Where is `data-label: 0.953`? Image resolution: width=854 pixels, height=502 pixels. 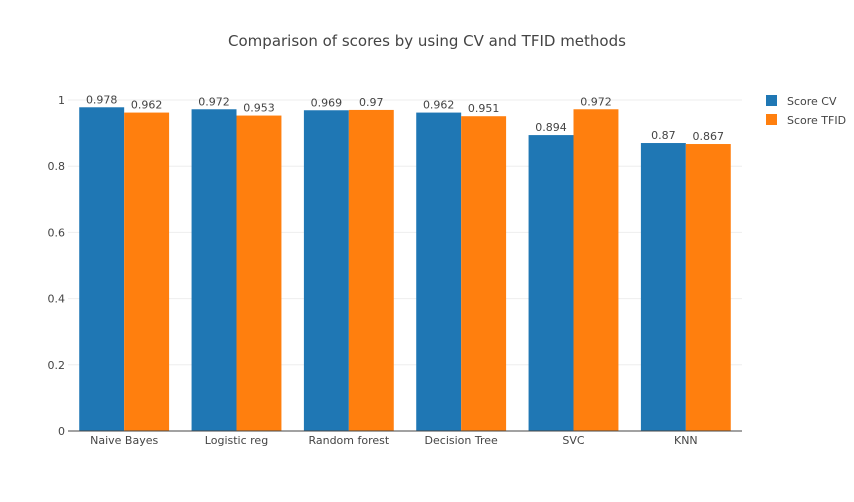 data-label: 0.953 is located at coordinates (259, 108).